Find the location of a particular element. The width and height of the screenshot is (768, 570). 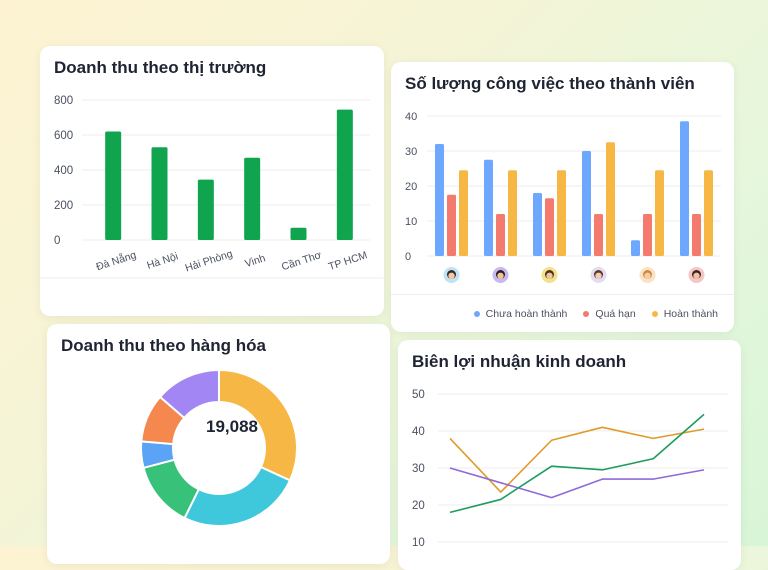

market-revenue-title: Doanh thu theo thị trường is located at coordinates (160, 67).